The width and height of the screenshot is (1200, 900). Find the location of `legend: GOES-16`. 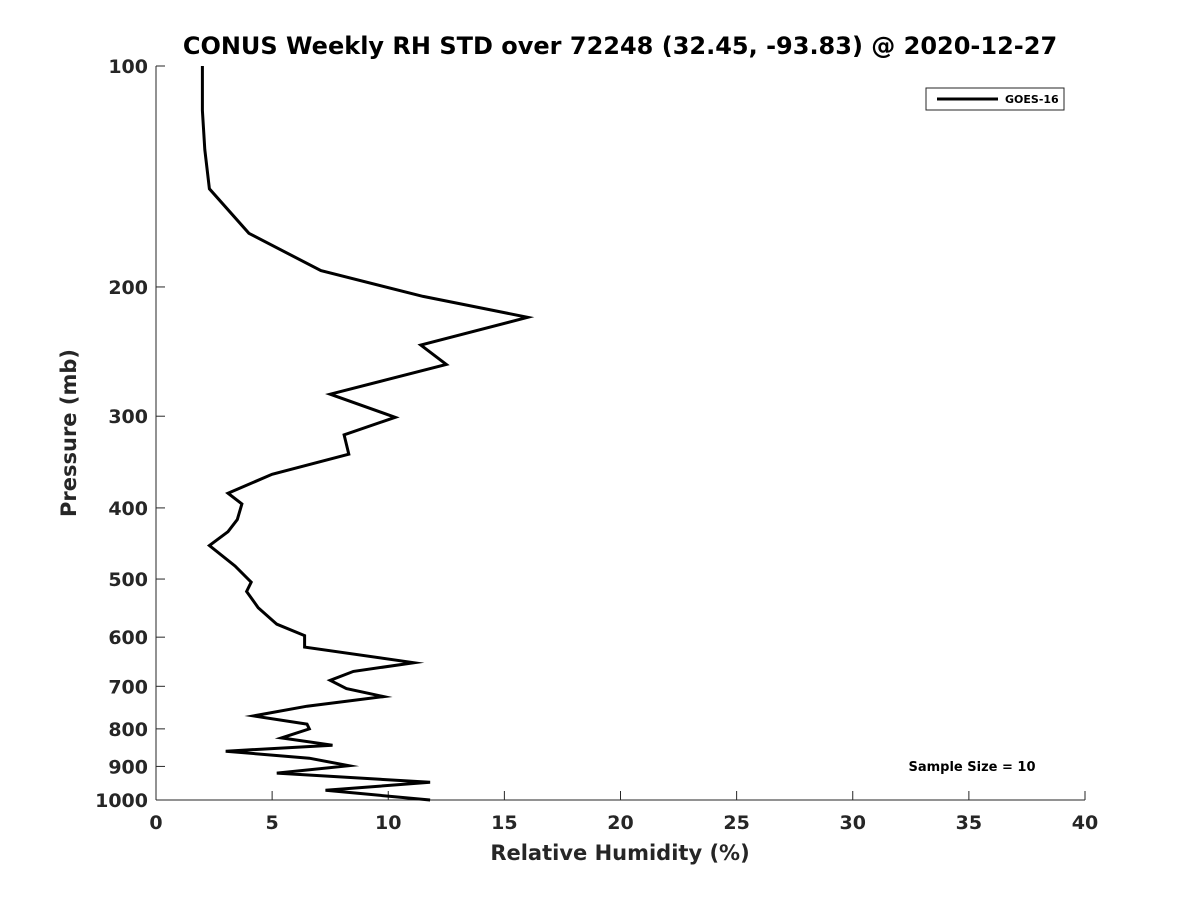

legend: GOES-16 is located at coordinates (995, 99).